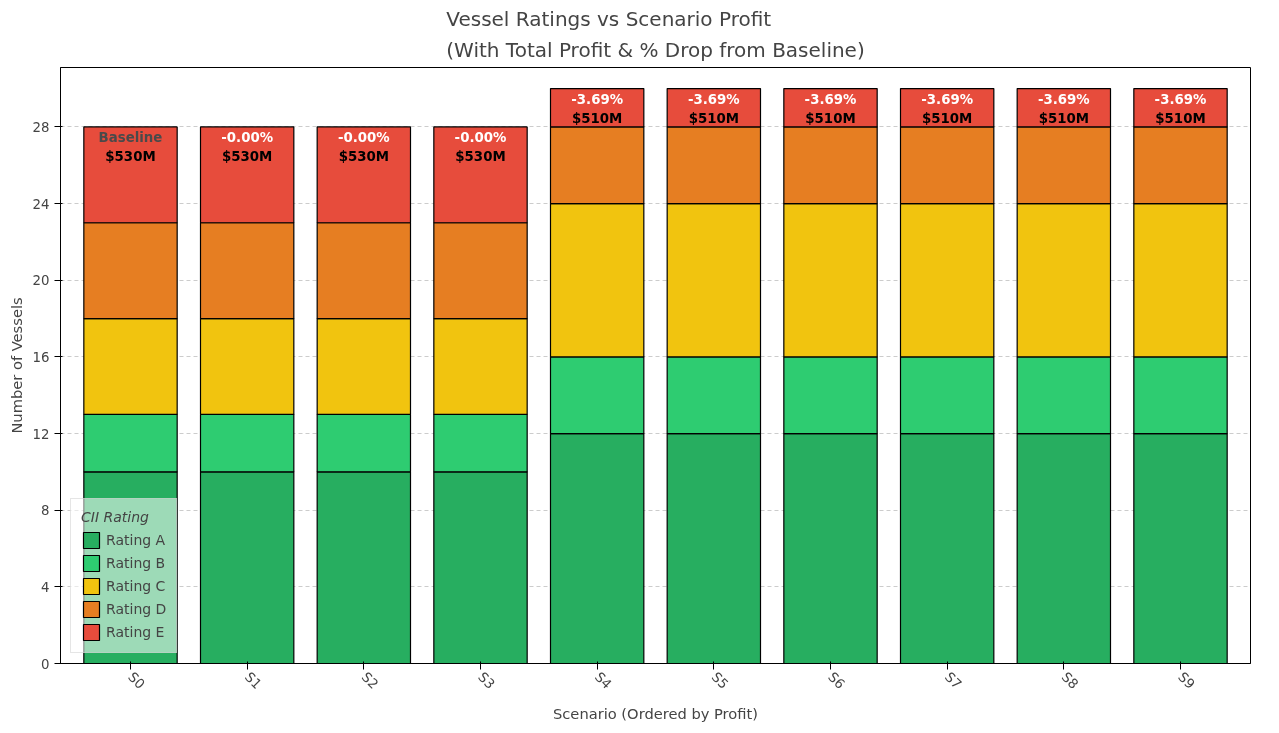  What do you see at coordinates (41, 357) in the screenshot?
I see `y-tick-label: 16` at bounding box center [41, 357].